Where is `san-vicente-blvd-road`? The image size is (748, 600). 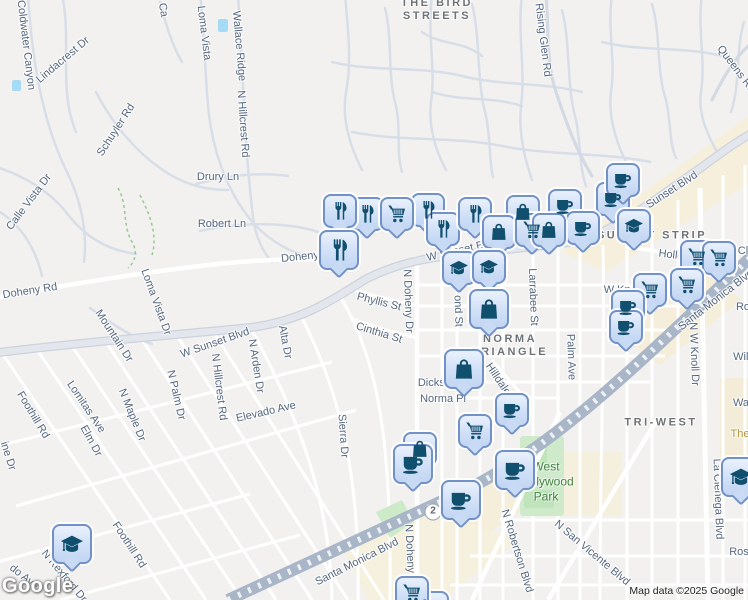
san-vicente-blvd-road is located at coordinates (603, 508).